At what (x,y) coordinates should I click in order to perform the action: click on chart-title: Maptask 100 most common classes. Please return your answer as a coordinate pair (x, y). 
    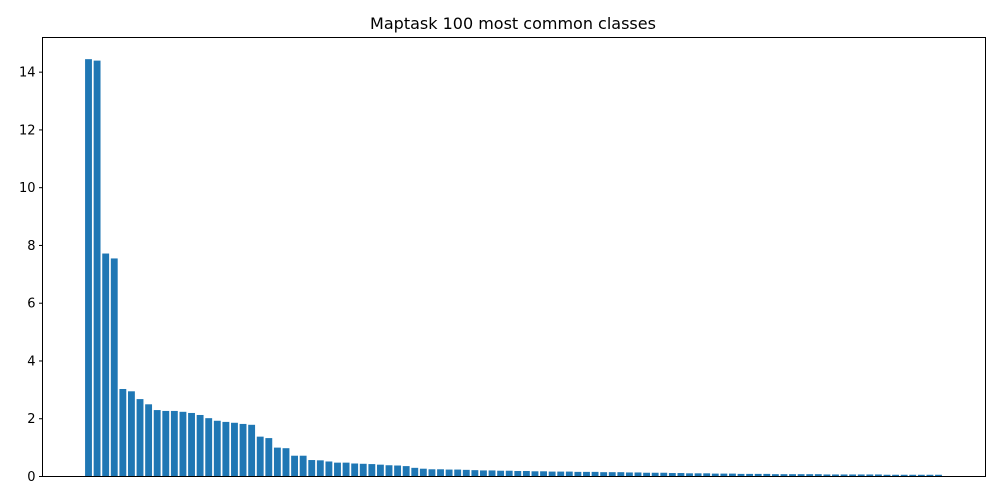
    Looking at the image, I should click on (513, 23).